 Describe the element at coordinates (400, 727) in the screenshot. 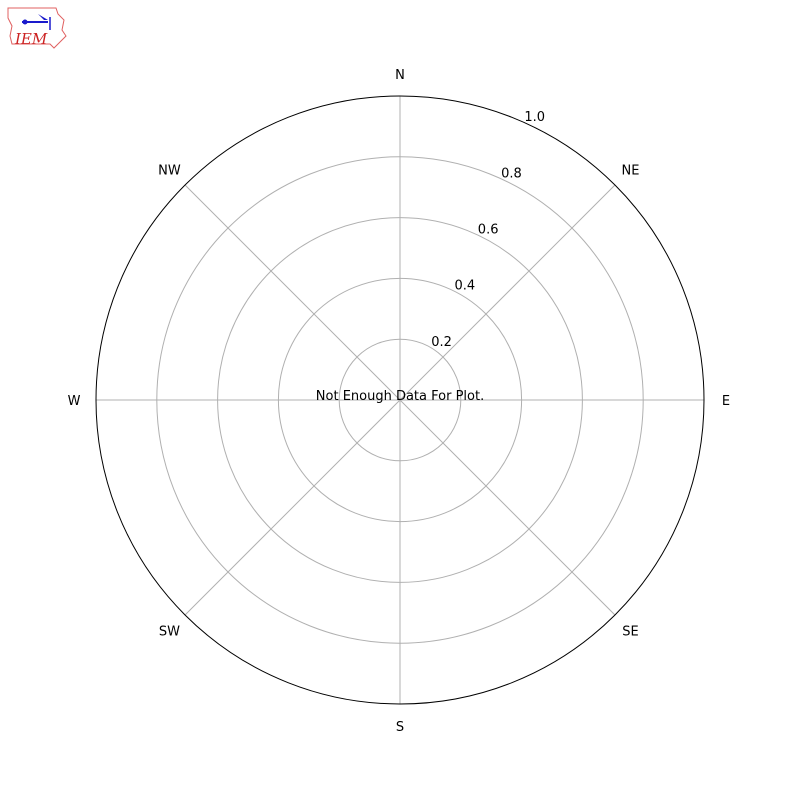

I see `direction-label-s: S` at that location.